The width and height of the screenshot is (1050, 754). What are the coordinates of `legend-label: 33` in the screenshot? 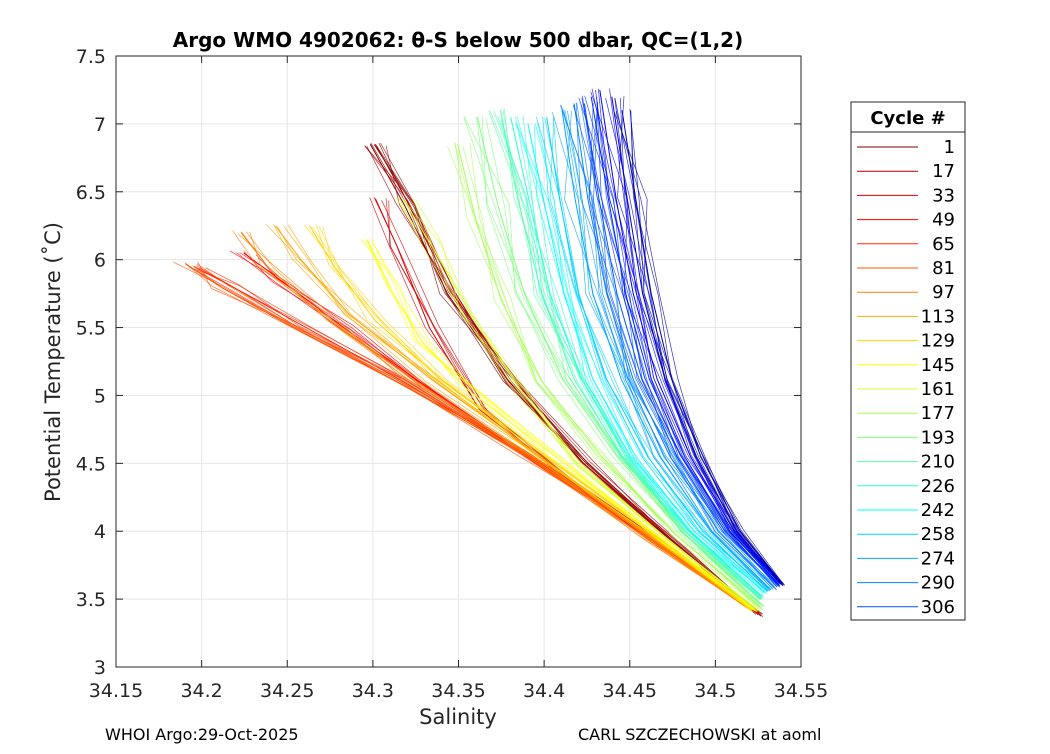 It's located at (943, 195).